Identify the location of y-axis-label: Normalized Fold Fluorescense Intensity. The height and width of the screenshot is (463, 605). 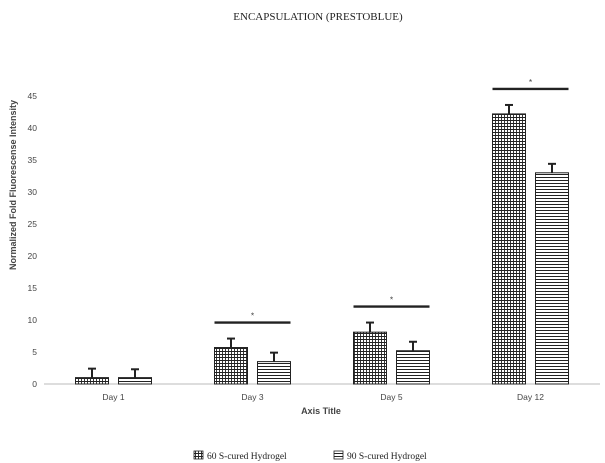
(13, 185).